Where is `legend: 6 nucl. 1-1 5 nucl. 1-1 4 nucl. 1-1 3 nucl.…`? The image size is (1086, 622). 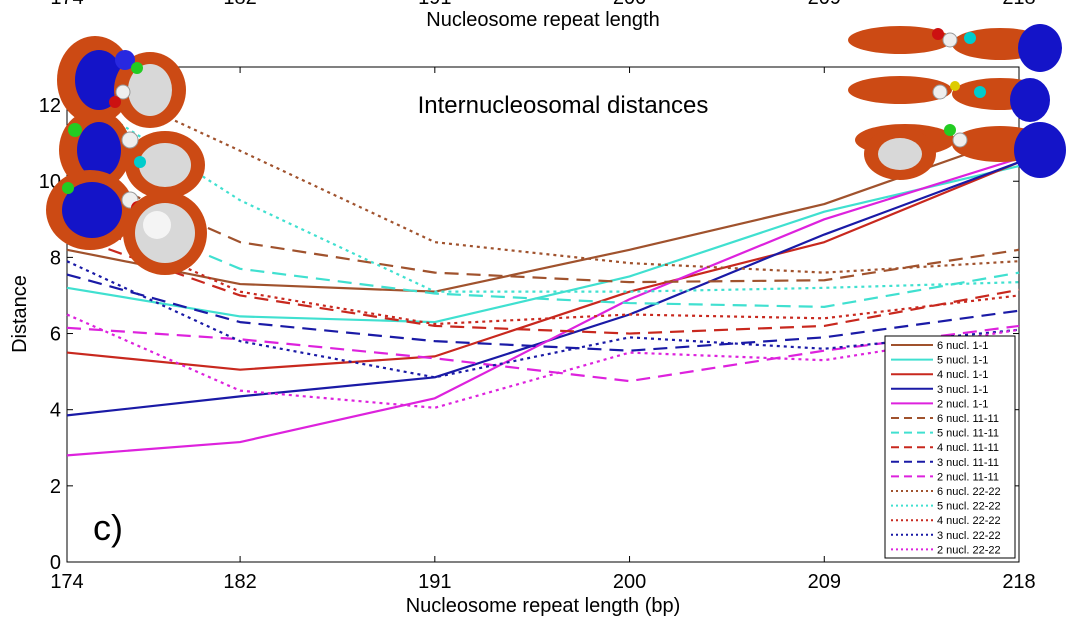
legend: 6 nucl. 1-1 5 nucl. 1-1 4 nucl. 1-1 3 nucl.… is located at coordinates (950, 447).